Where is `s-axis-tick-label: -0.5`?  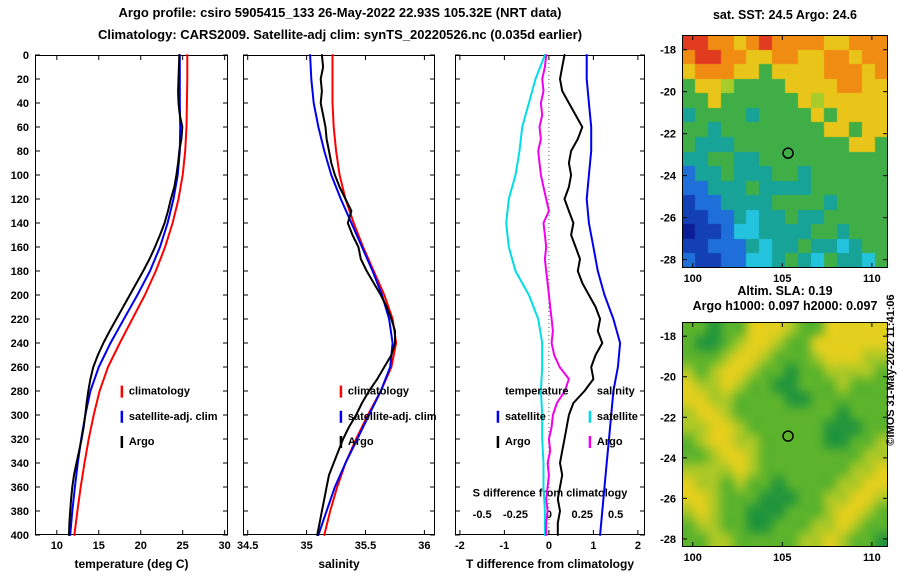 s-axis-tick-label: -0.5 is located at coordinates (482, 515).